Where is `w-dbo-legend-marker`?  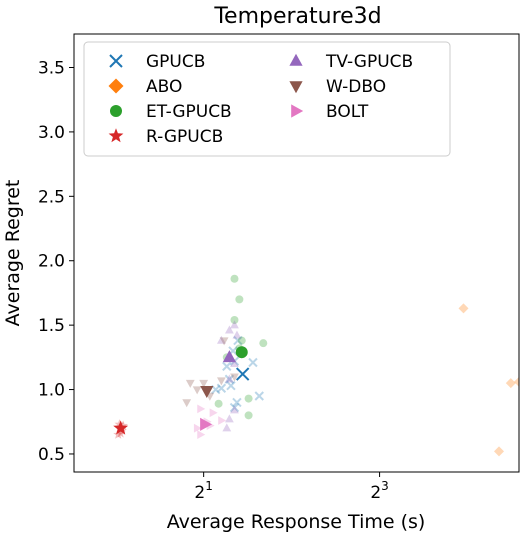 w-dbo-legend-marker is located at coordinates (296, 87).